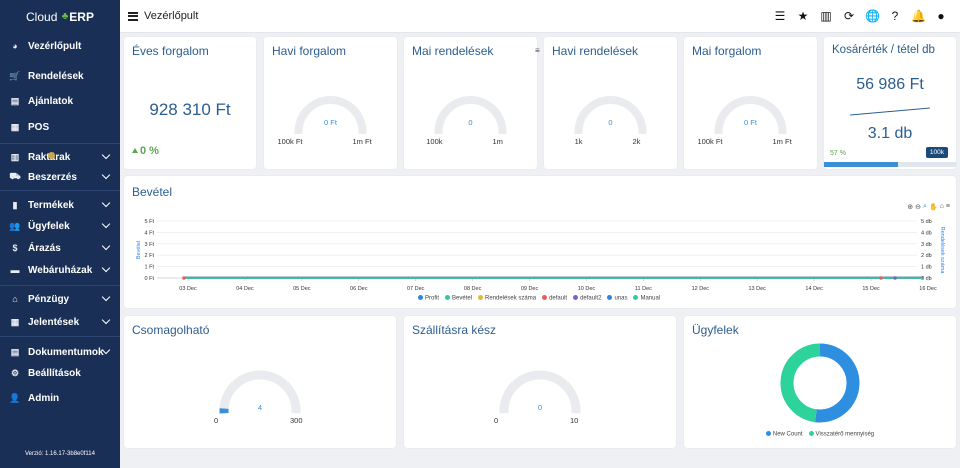 Image resolution: width=960 pixels, height=468 pixels. What do you see at coordinates (910, 207) in the screenshot?
I see `zoom-in-icon: ⊕` at bounding box center [910, 207].